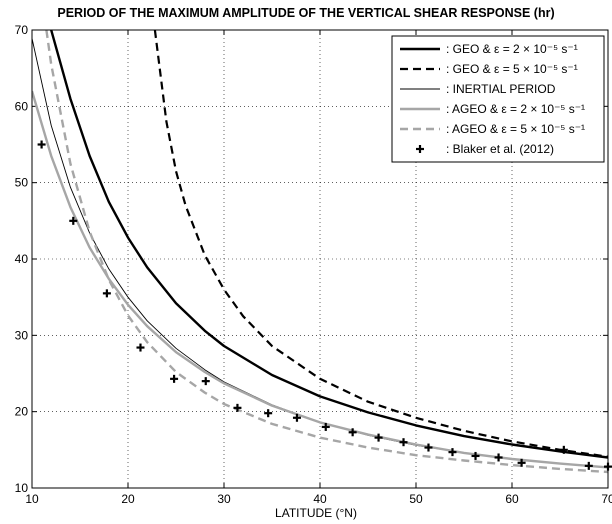 Image resolution: width=612 pixels, height=524 pixels. What do you see at coordinates (606, 499) in the screenshot?
I see `x-tick-label: 70` at bounding box center [606, 499].